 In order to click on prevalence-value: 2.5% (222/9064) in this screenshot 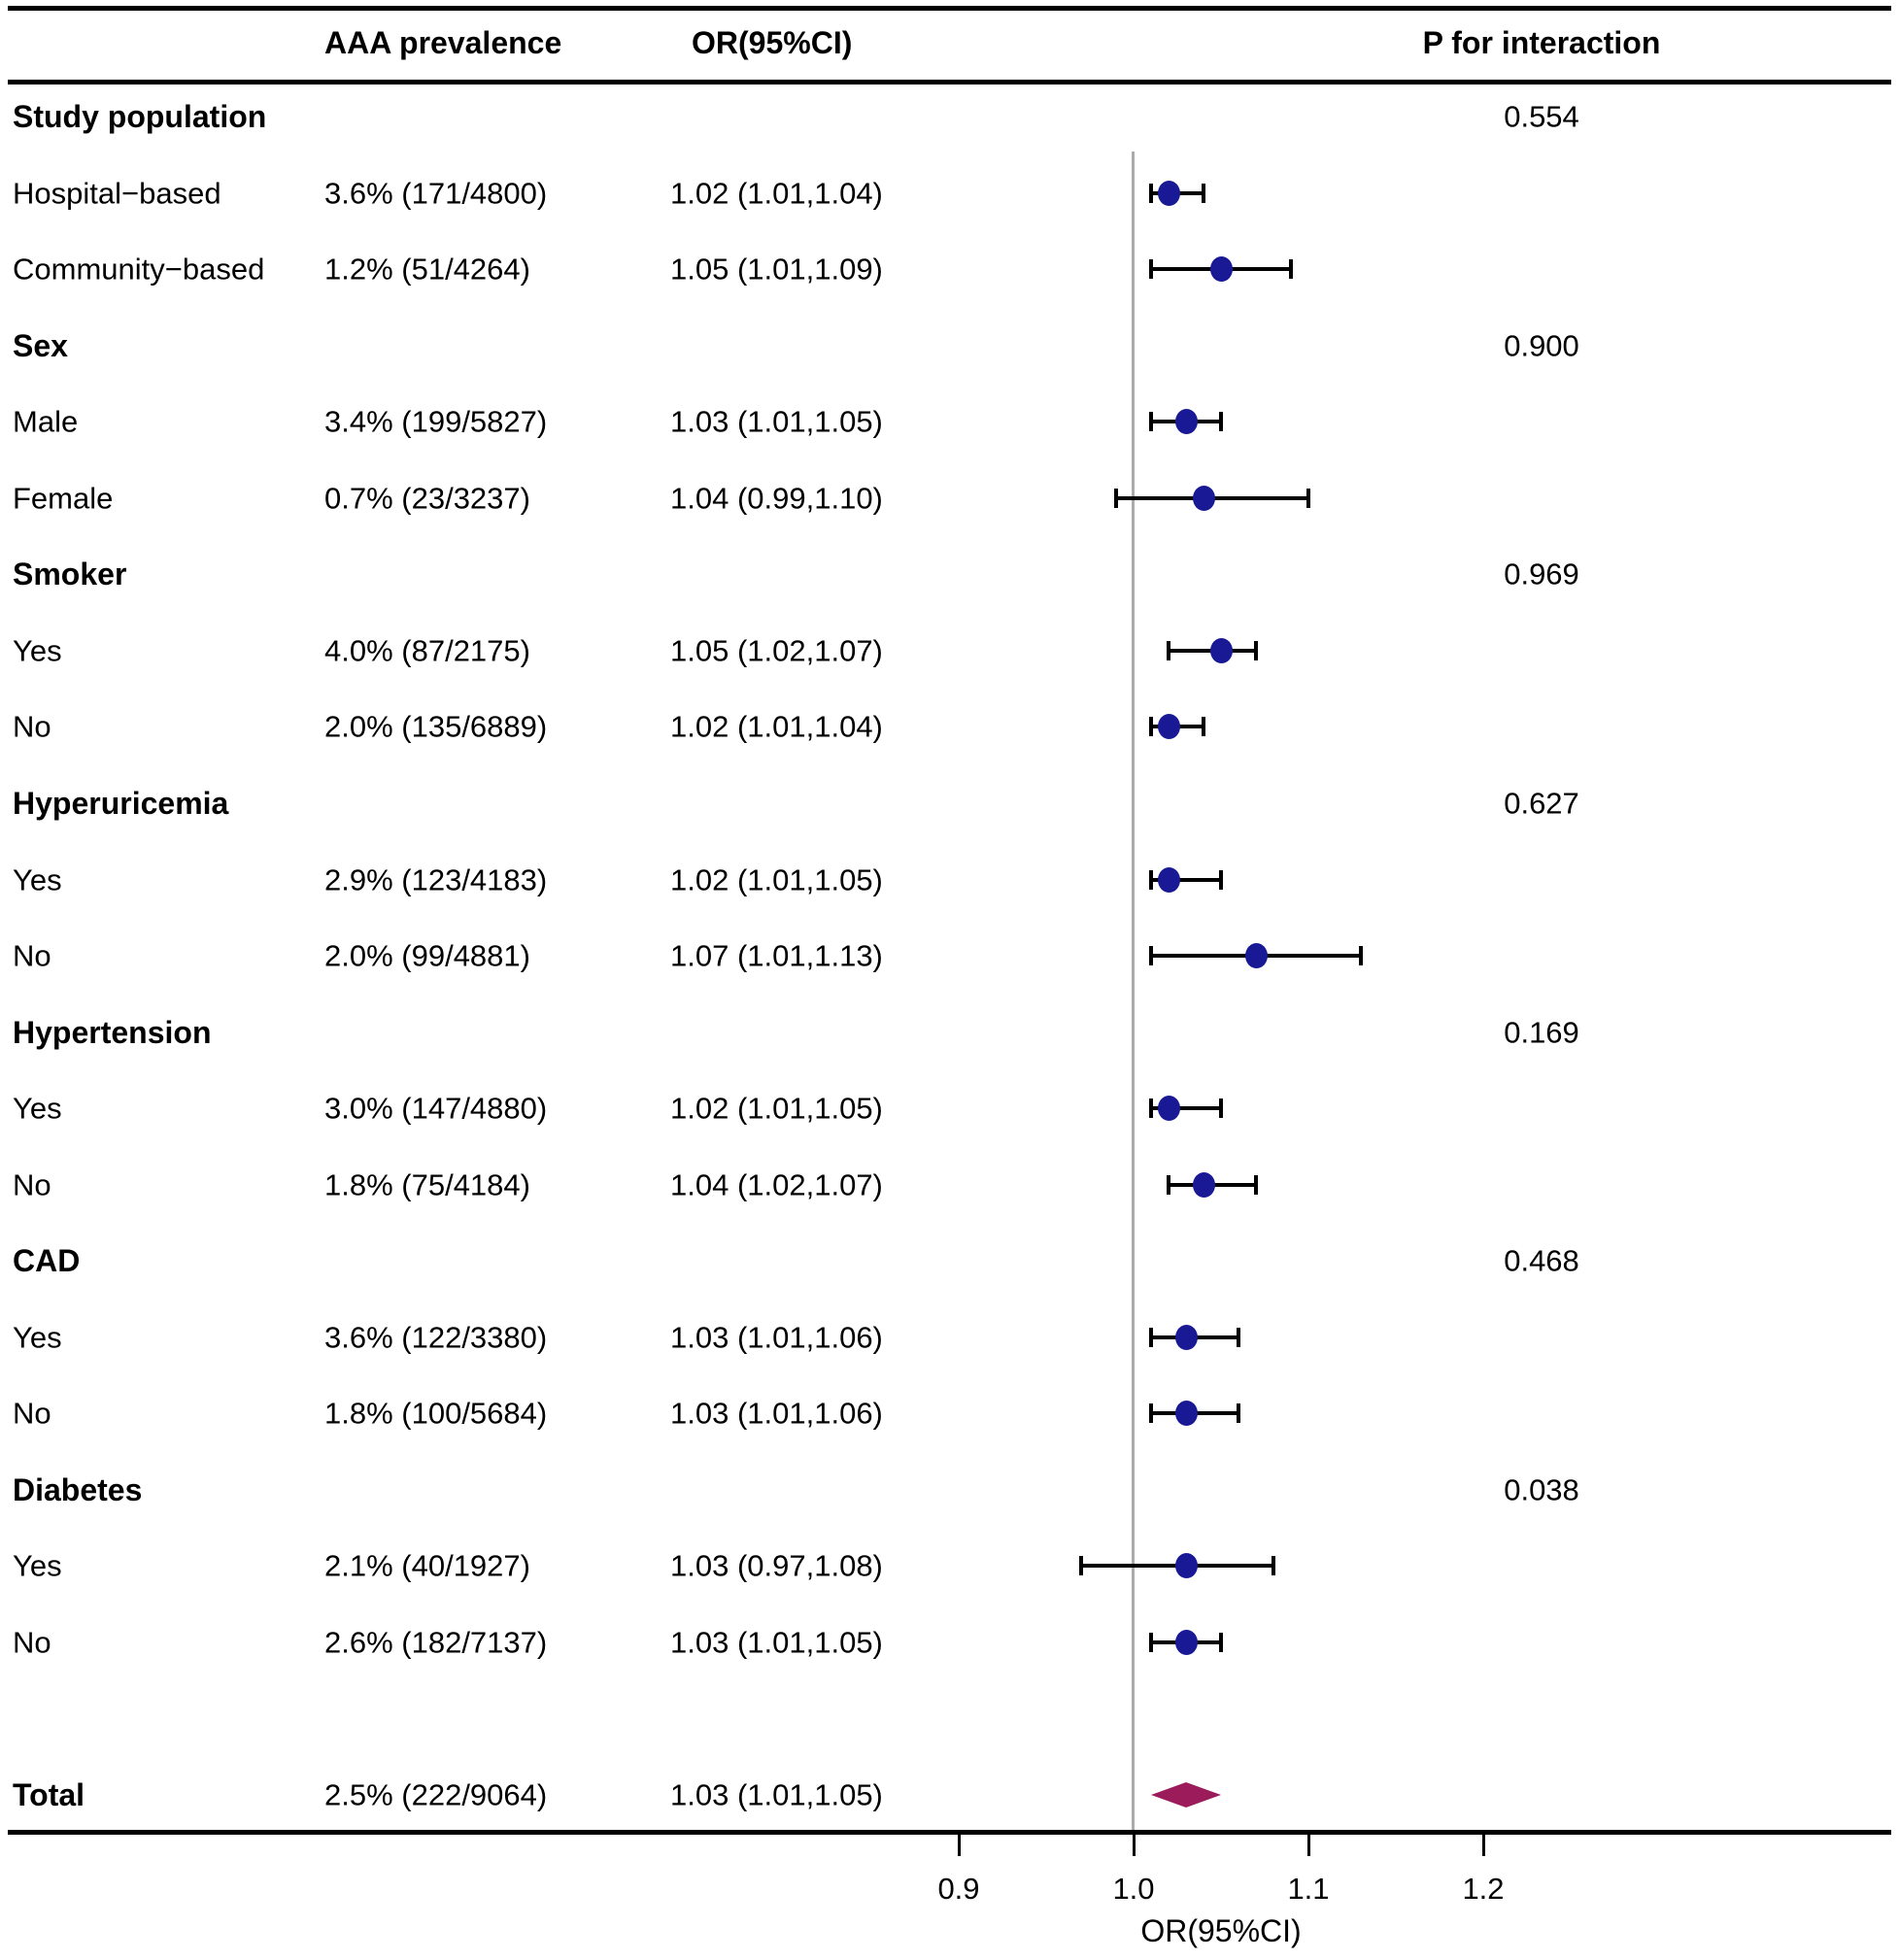, I will do `click(436, 1794)`.